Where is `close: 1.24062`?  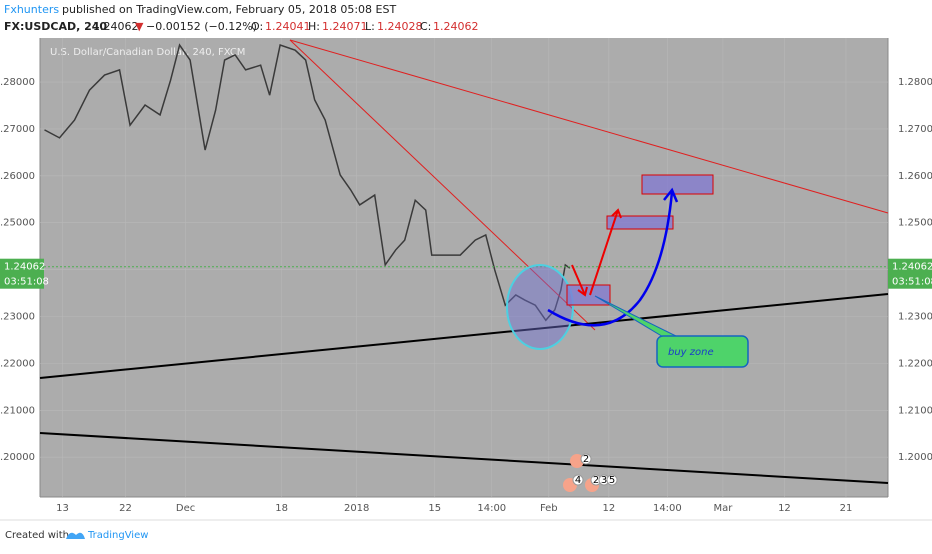 close: 1.24062 is located at coordinates (456, 26).